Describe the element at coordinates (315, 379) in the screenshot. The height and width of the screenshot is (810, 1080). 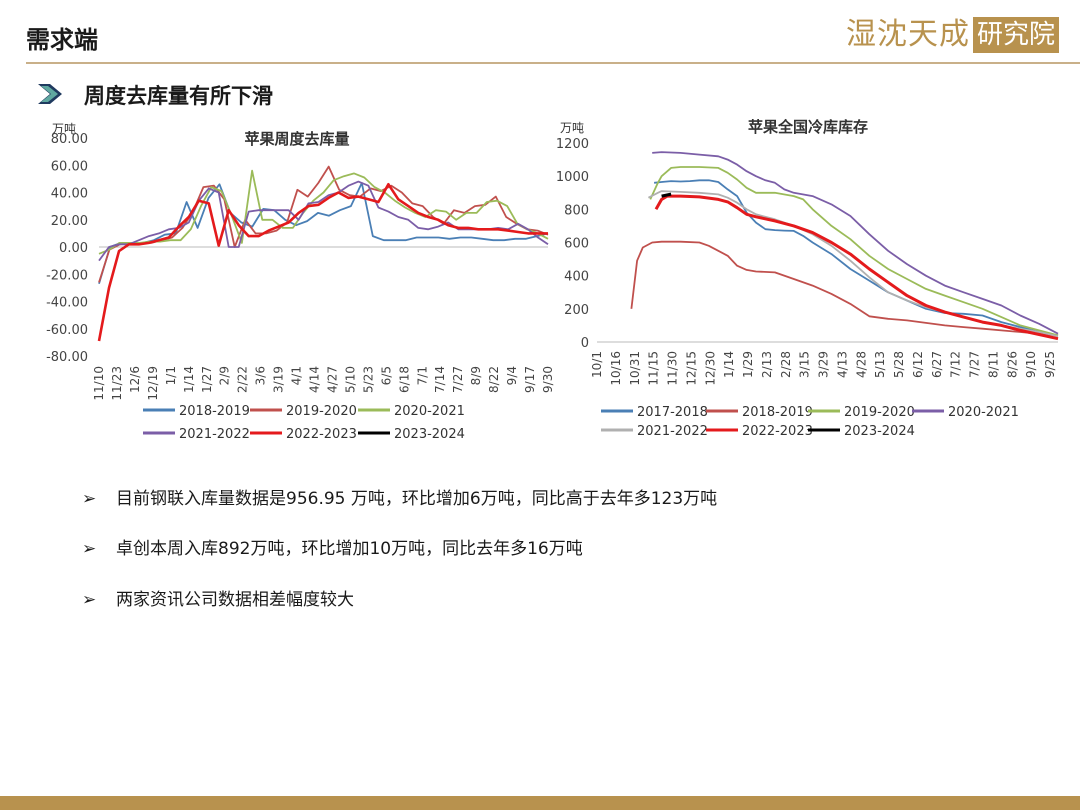
I see `x-tick-label: 4/14` at that location.